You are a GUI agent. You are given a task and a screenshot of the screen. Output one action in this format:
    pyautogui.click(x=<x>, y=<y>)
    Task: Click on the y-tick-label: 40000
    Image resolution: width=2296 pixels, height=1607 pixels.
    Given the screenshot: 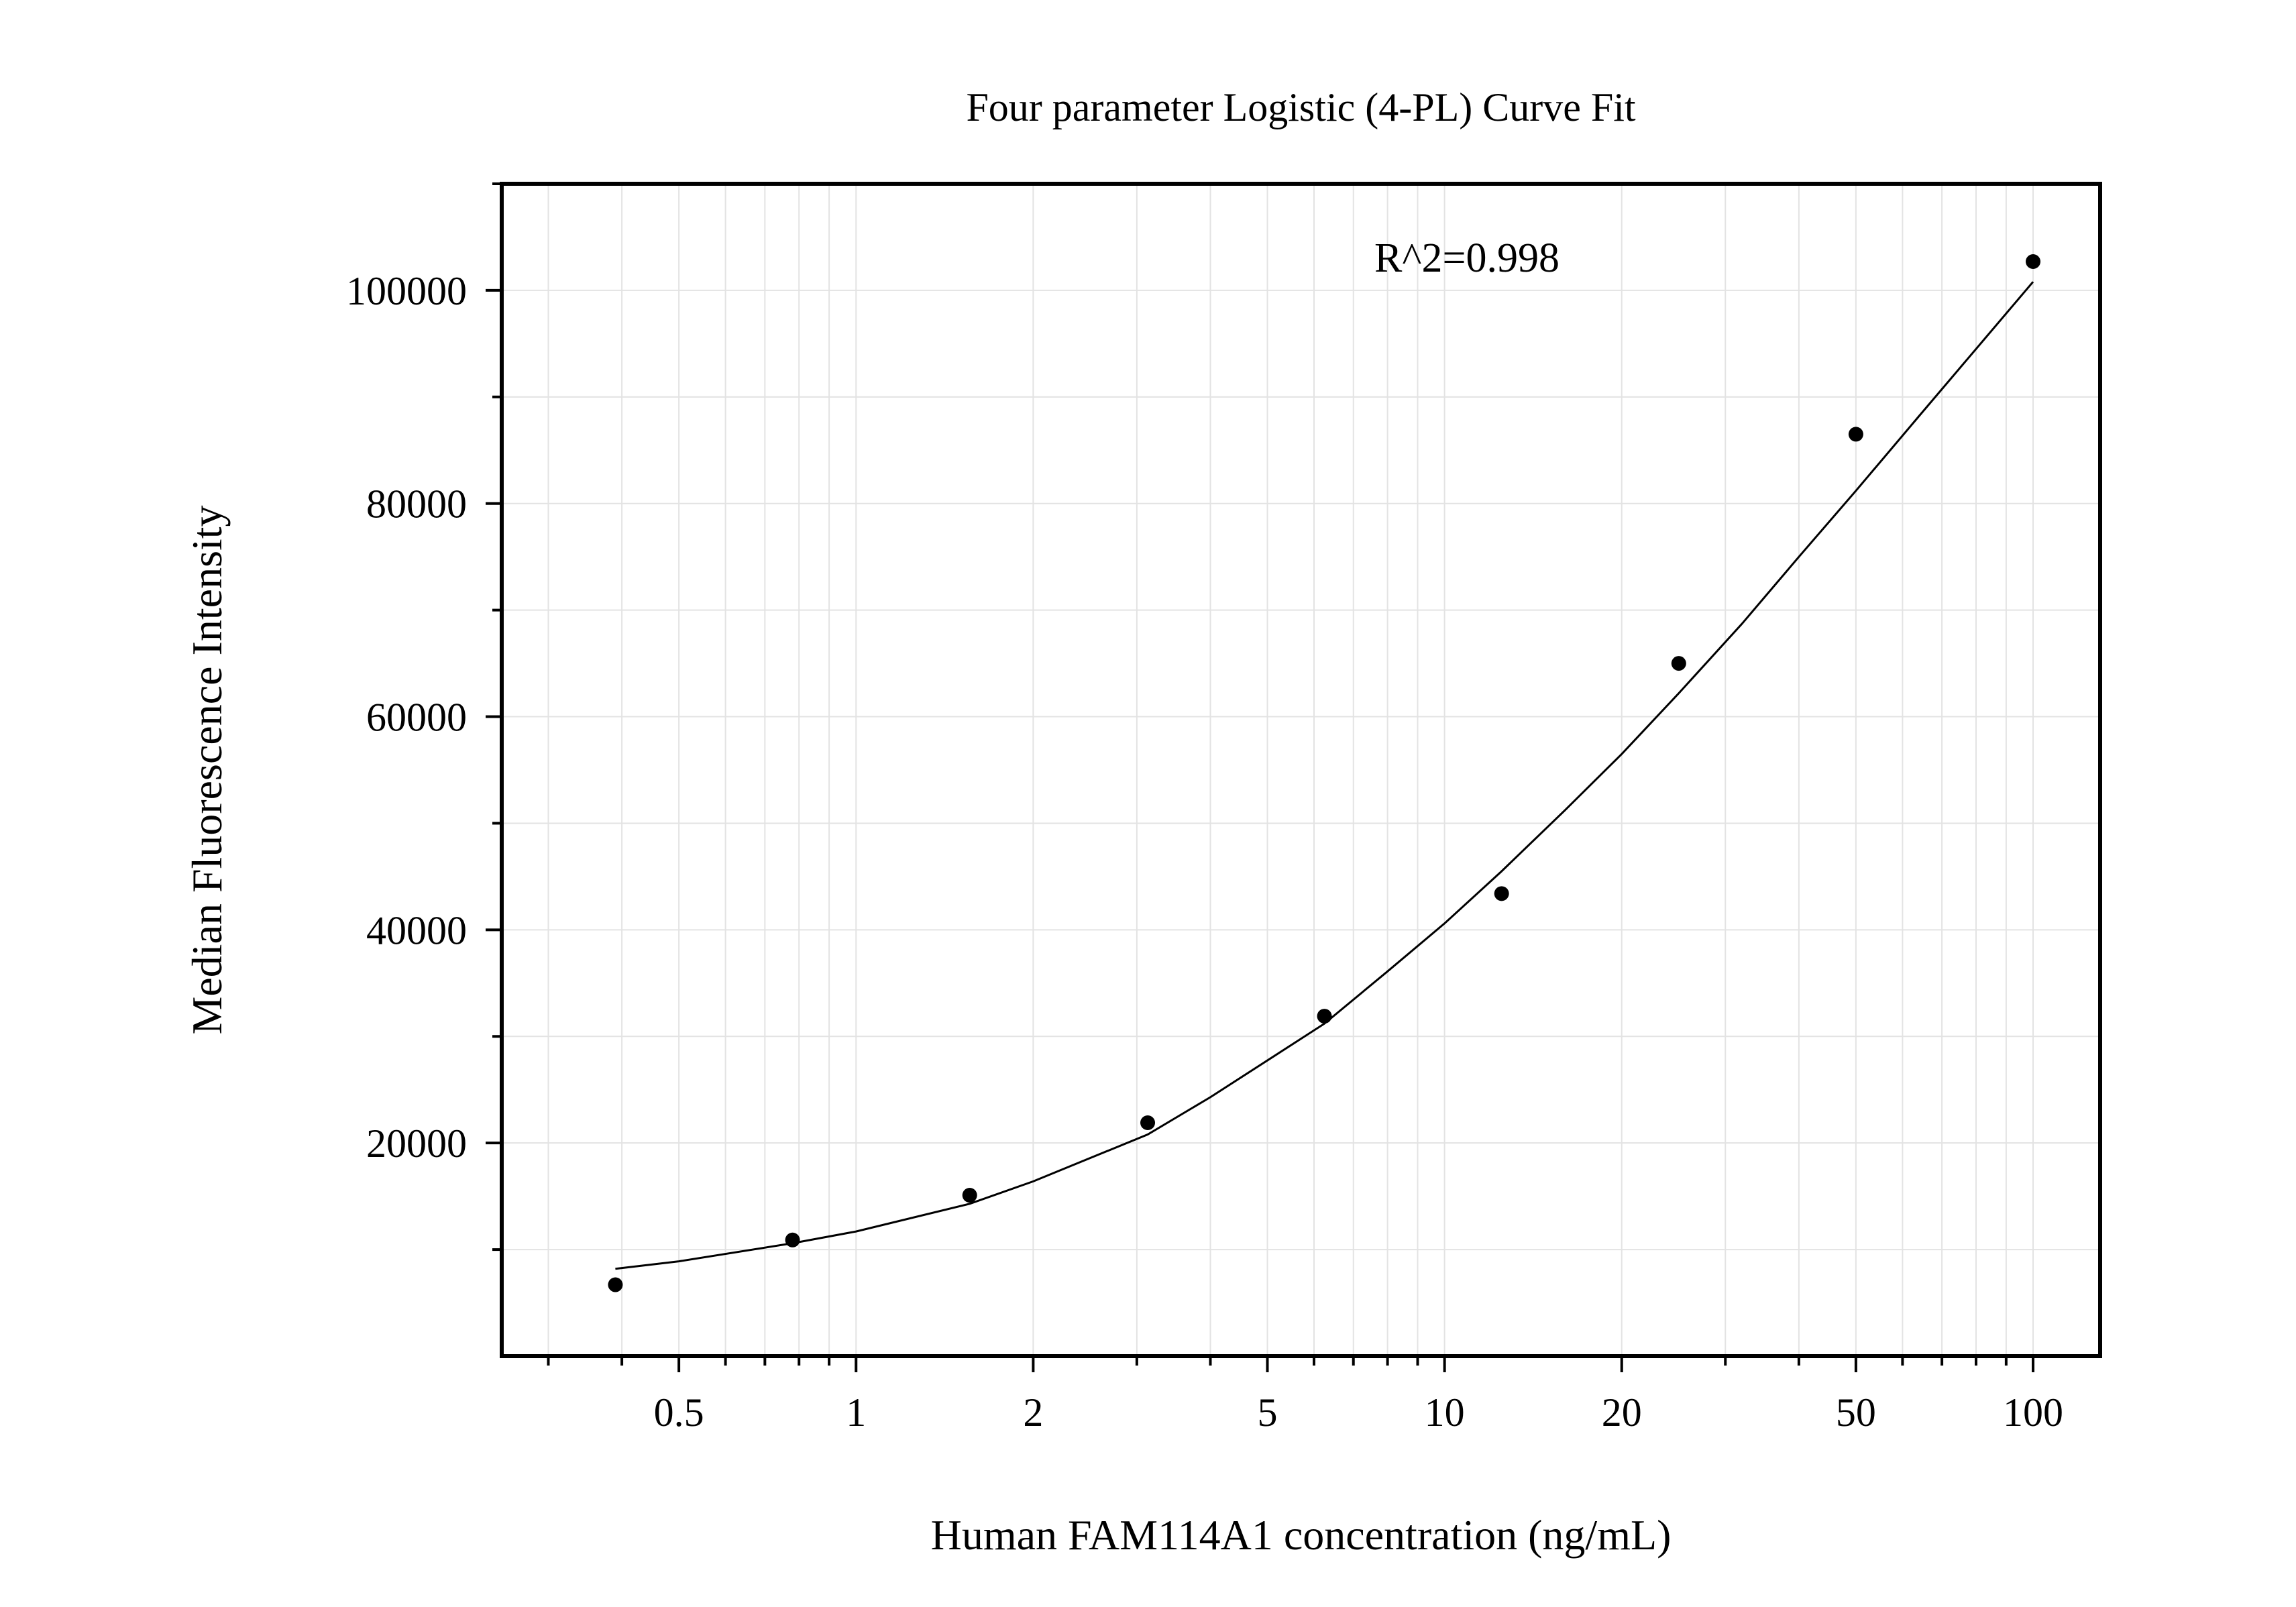 What is the action you would take?
    pyautogui.click(x=416, y=930)
    